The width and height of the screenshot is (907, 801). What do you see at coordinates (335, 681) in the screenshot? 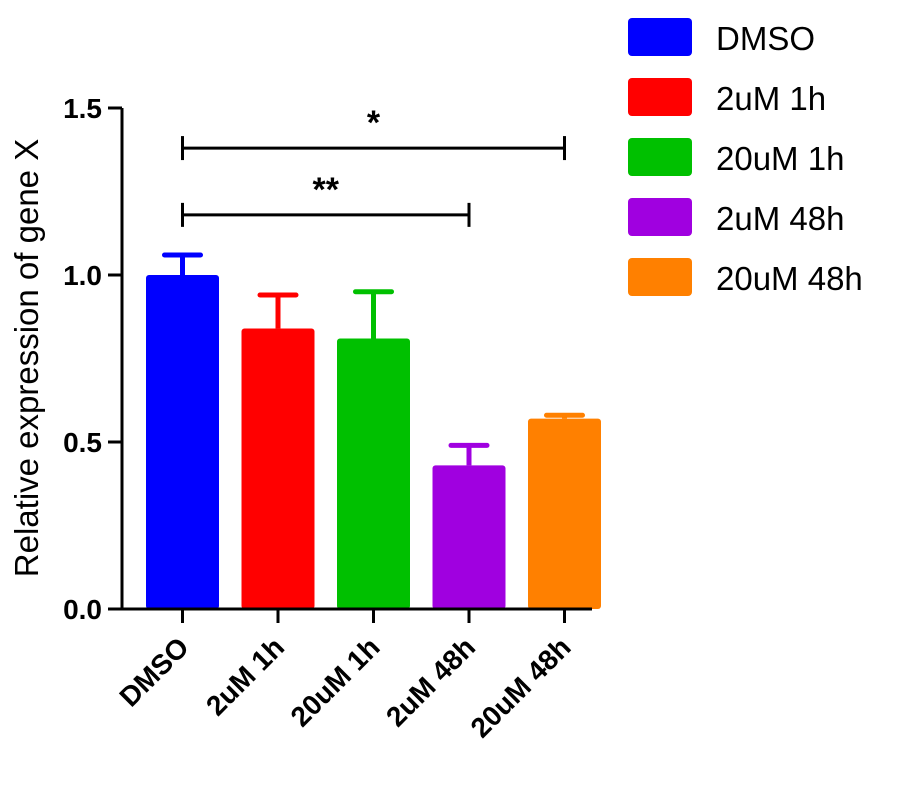
I see `x-tick-label: 20uM 1h` at bounding box center [335, 681].